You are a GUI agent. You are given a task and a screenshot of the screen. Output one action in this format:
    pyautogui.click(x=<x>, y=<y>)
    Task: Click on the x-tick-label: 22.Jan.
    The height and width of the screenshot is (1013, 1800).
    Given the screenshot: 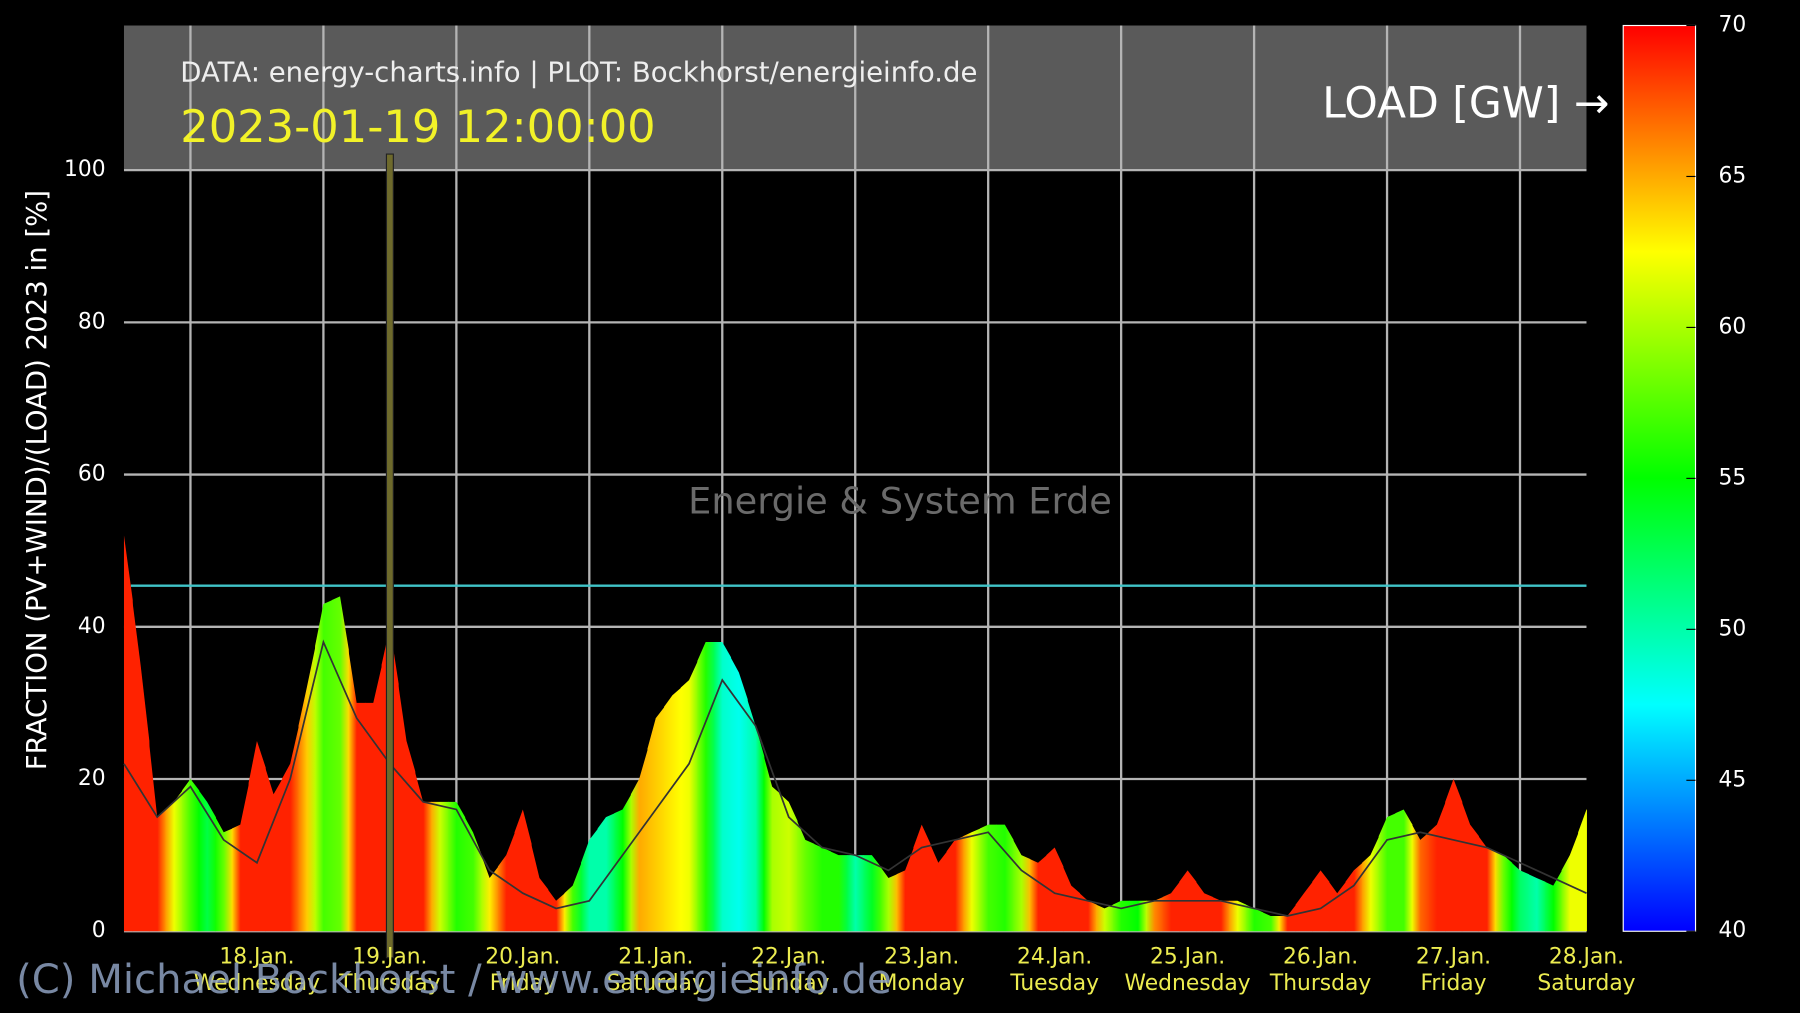 What is the action you would take?
    pyautogui.click(x=788, y=957)
    